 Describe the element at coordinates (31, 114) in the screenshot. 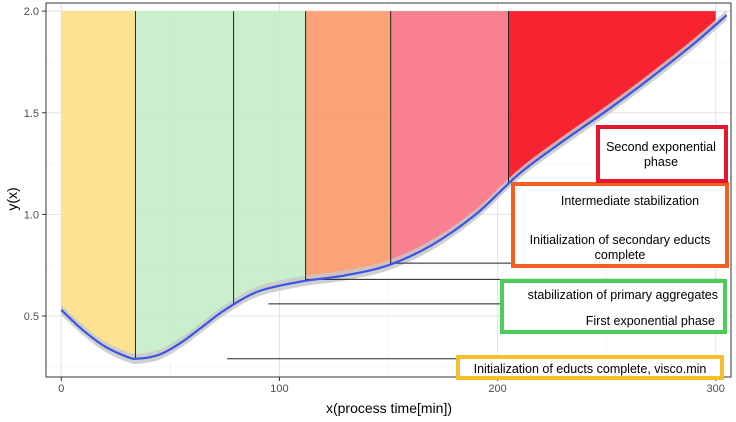

I see `y-tick-label: 1.5` at that location.